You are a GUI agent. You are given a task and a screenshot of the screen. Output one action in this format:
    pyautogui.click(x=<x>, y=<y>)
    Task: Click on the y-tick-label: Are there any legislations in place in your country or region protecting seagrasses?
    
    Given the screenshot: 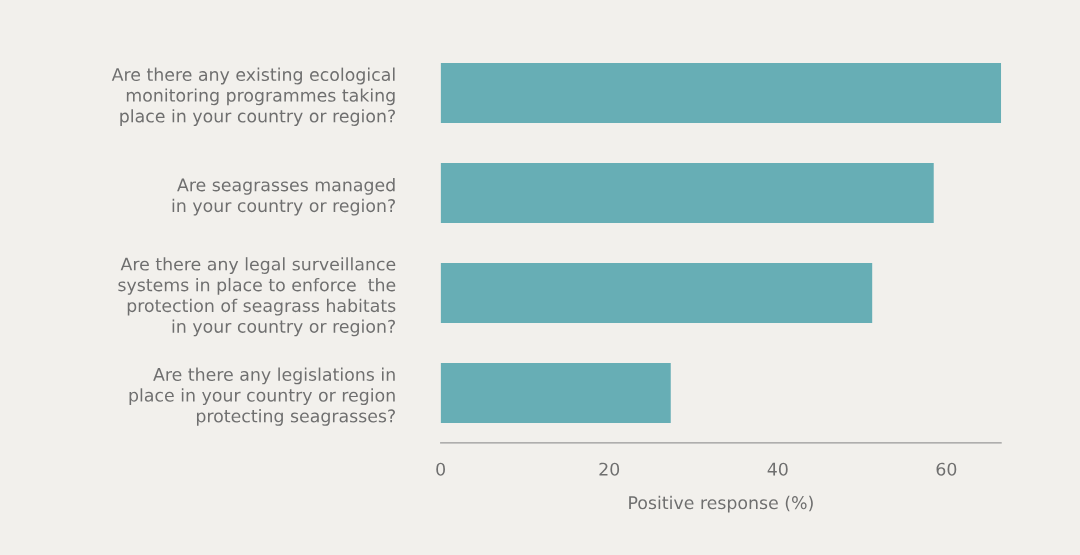 What is the action you would take?
    pyautogui.click(x=262, y=396)
    